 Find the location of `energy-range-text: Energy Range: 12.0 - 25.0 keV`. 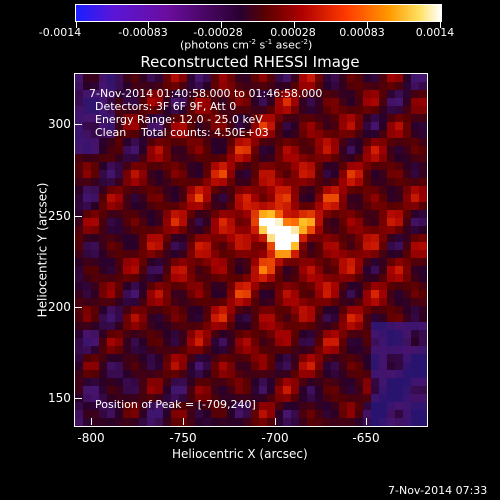

energy-range-text: Energy Range: 12.0 - 25.0 keV is located at coordinates (179, 119).